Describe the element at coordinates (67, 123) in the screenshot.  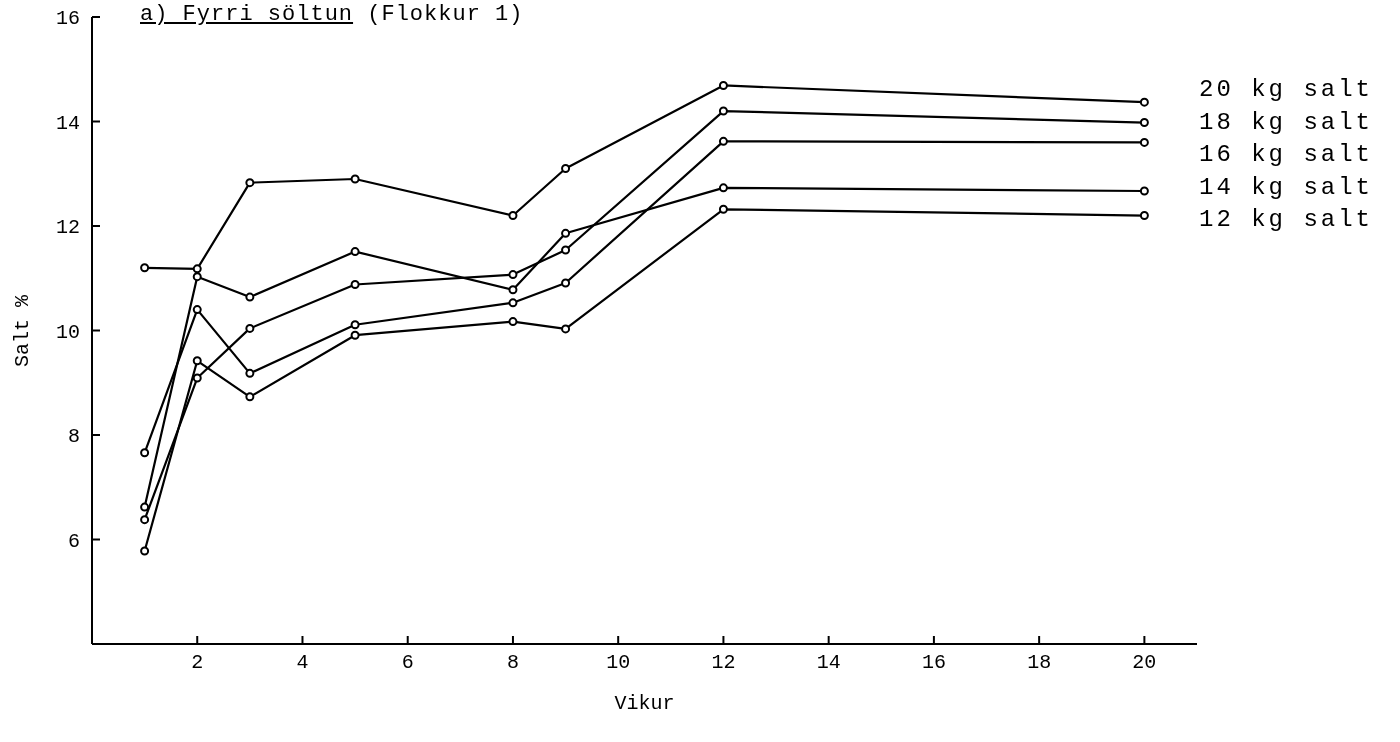
I see `y-tick-label: 14` at that location.